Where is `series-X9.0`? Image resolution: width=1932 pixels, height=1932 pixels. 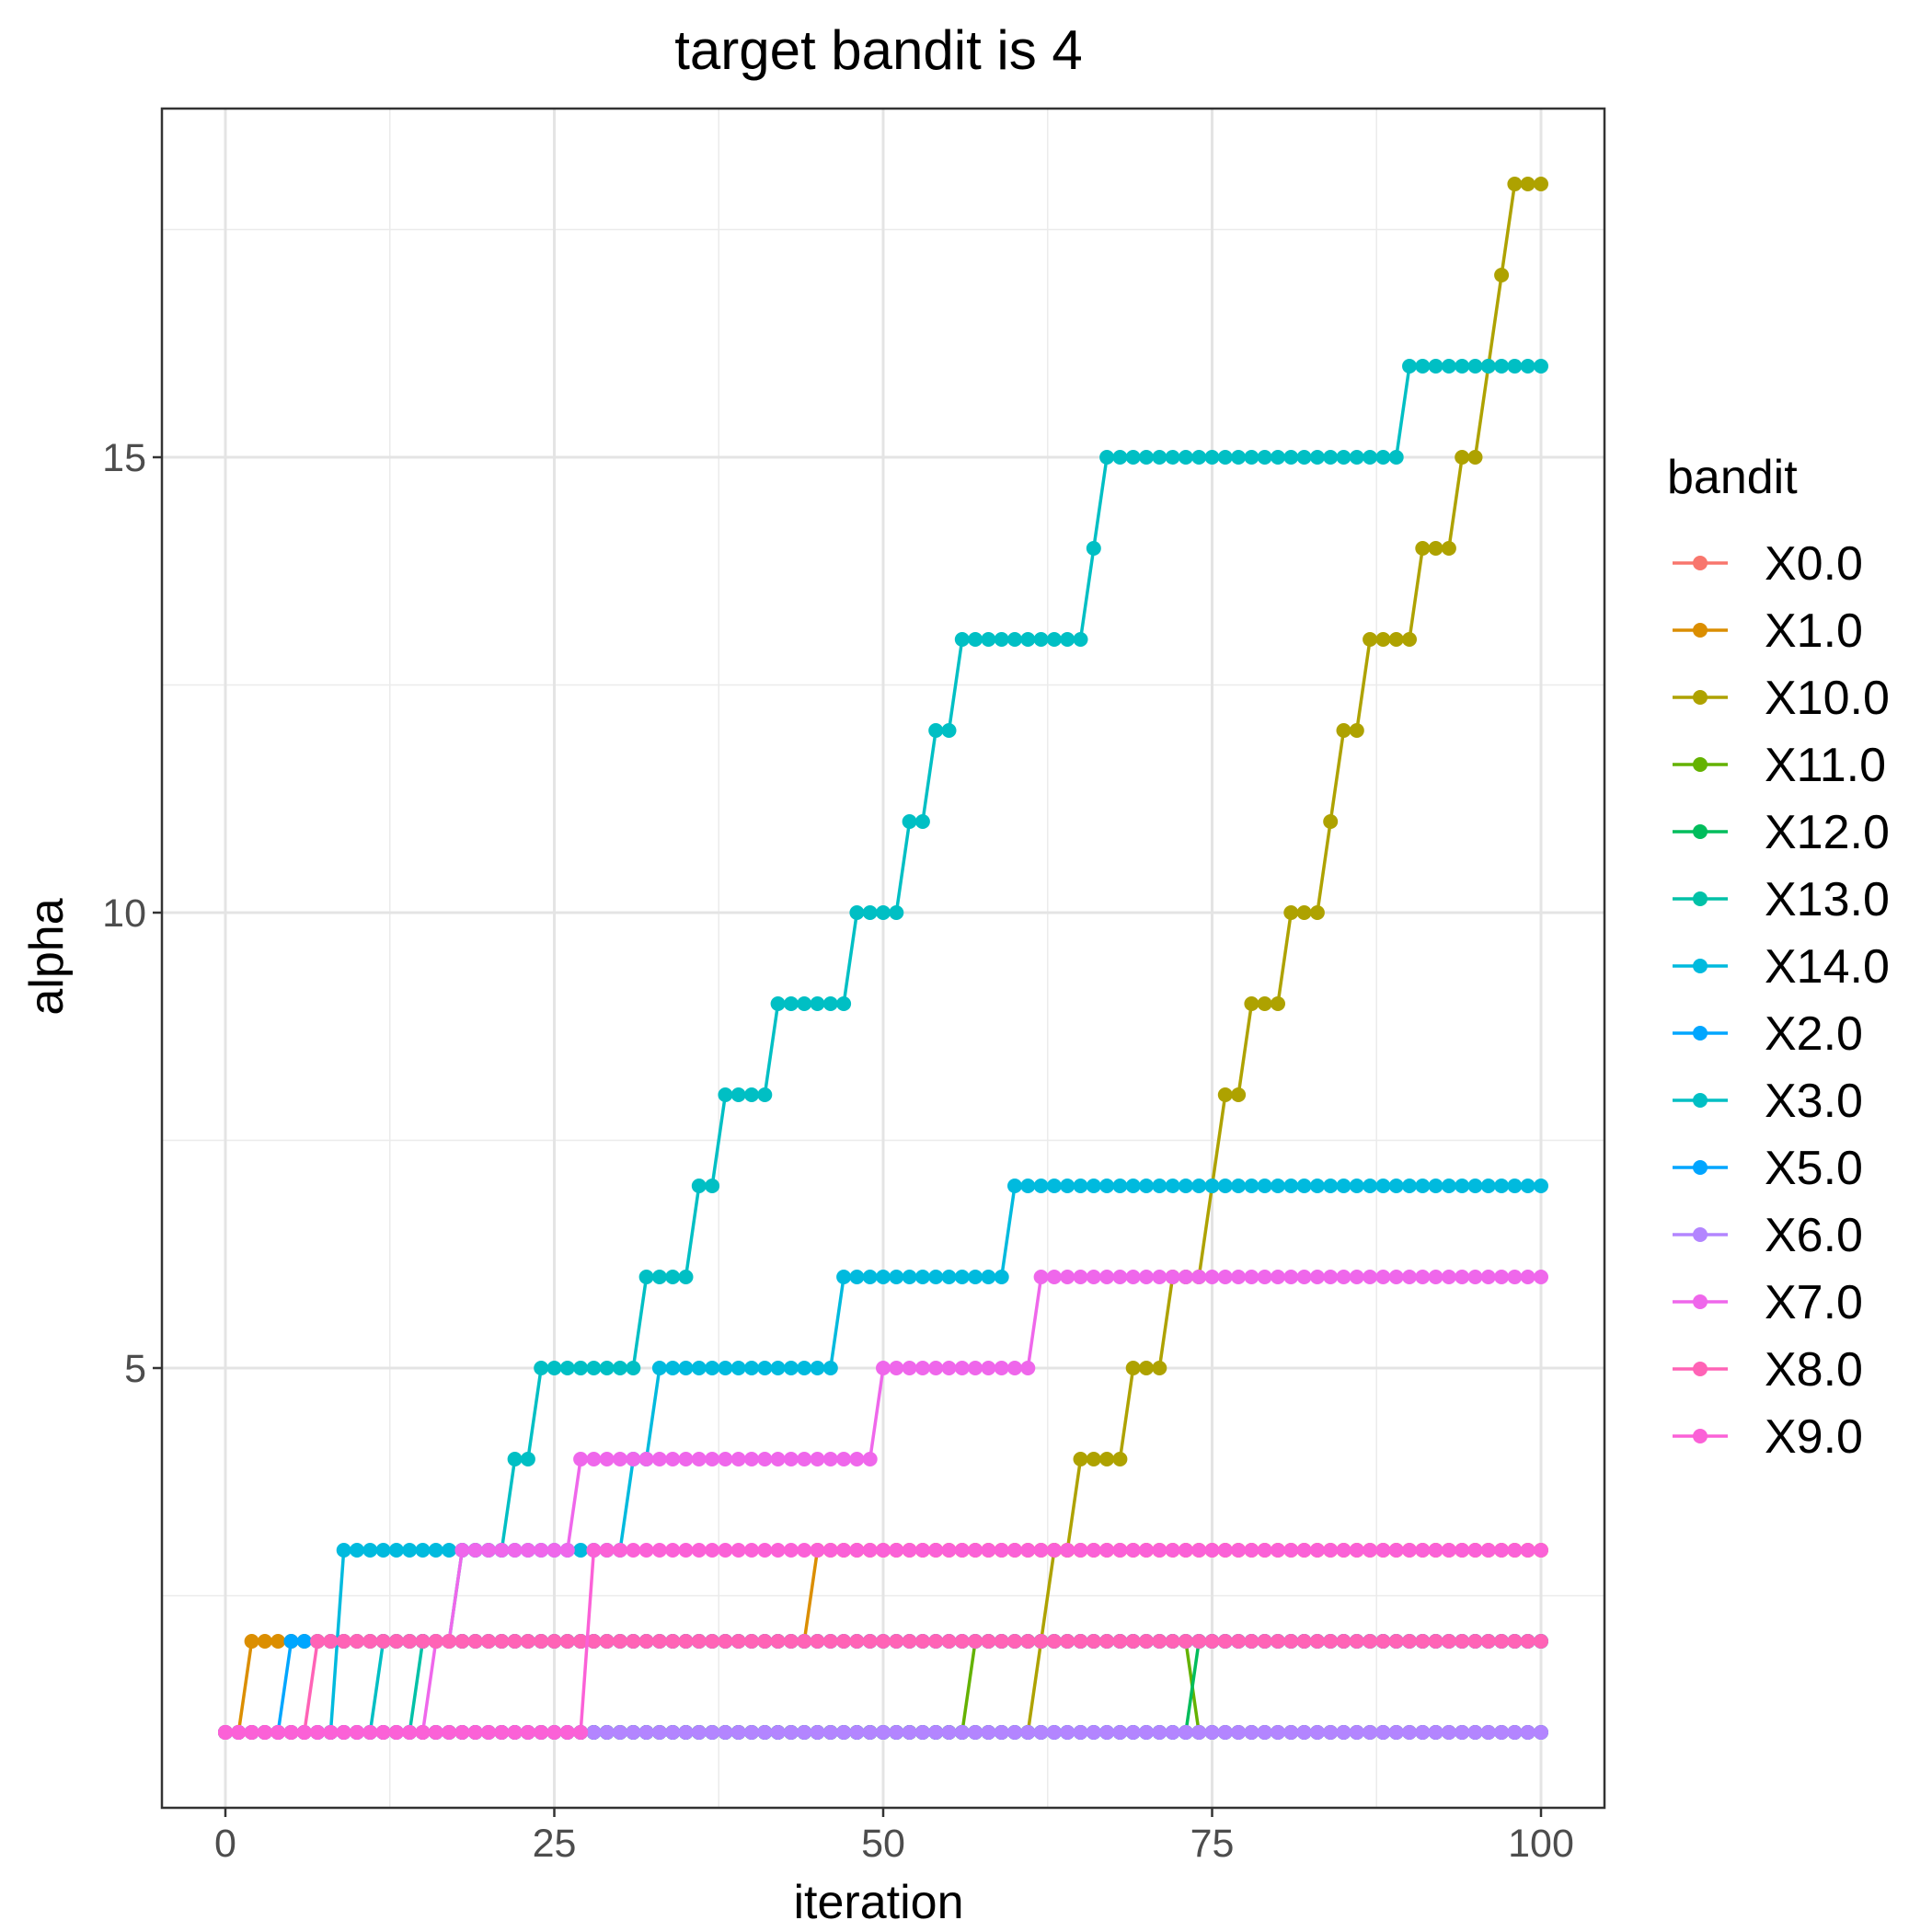 series-X9.0 is located at coordinates (883, 1641).